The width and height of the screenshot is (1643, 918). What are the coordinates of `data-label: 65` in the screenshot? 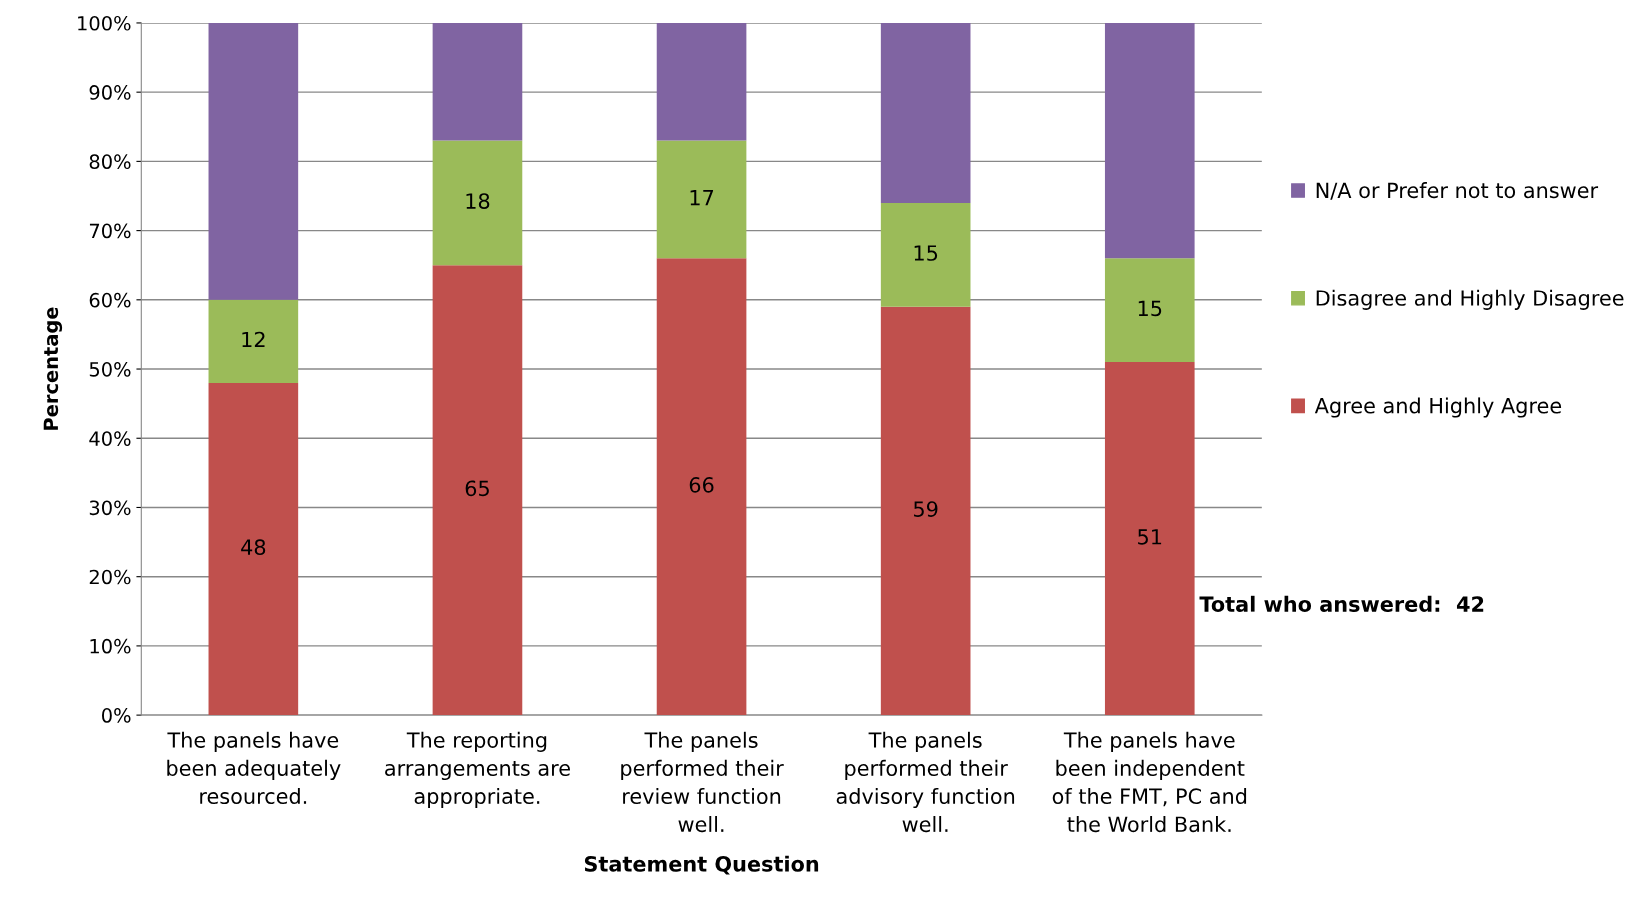 It's located at (477, 488).